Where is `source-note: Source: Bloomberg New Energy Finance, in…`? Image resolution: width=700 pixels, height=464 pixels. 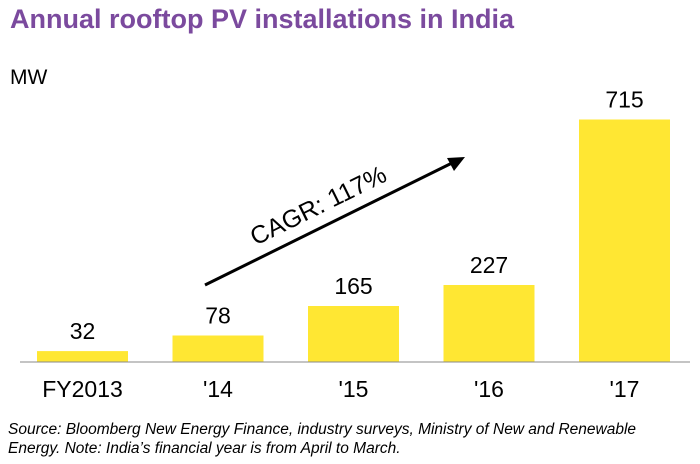 source-note: Source: Bloomberg New Energy Finance, in… is located at coordinates (322, 439).